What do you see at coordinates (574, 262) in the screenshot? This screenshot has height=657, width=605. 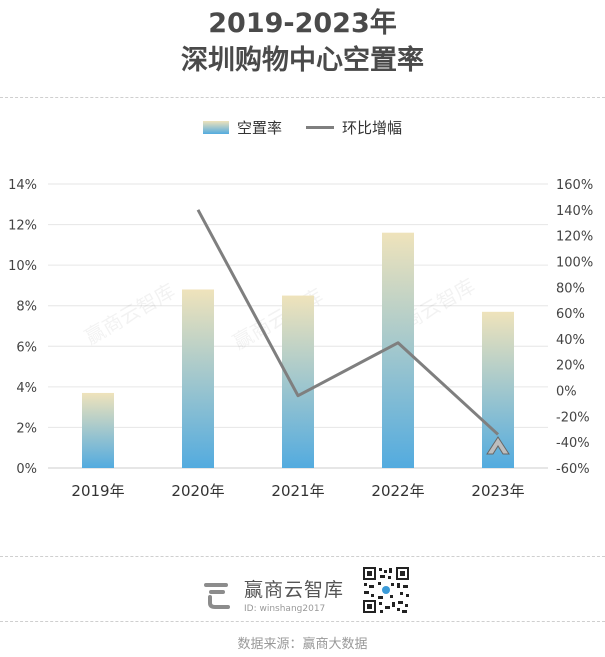 I see `y-right-tick-label: 100%` at bounding box center [574, 262].